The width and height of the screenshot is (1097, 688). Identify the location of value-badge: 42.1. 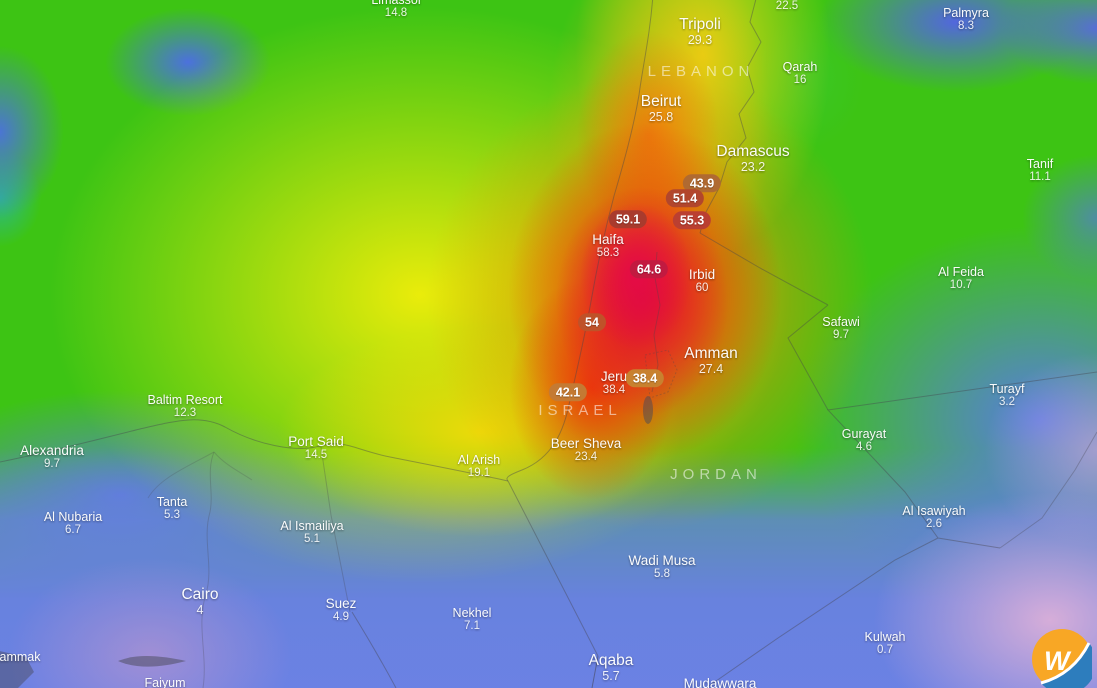
(568, 392).